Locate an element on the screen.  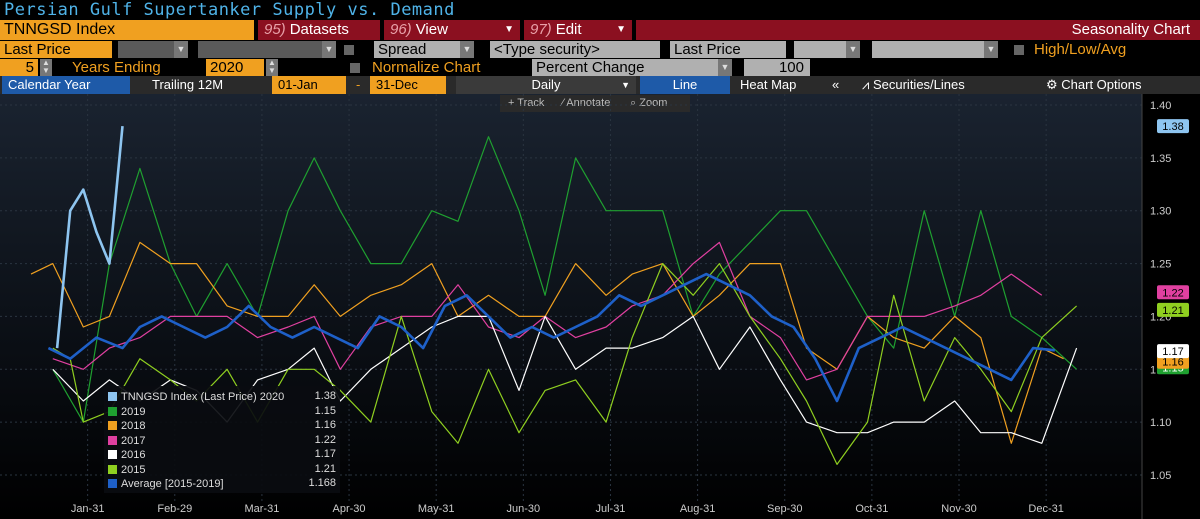
end-year-stepper-icon: ▲ ▼ is located at coordinates (272, 67).